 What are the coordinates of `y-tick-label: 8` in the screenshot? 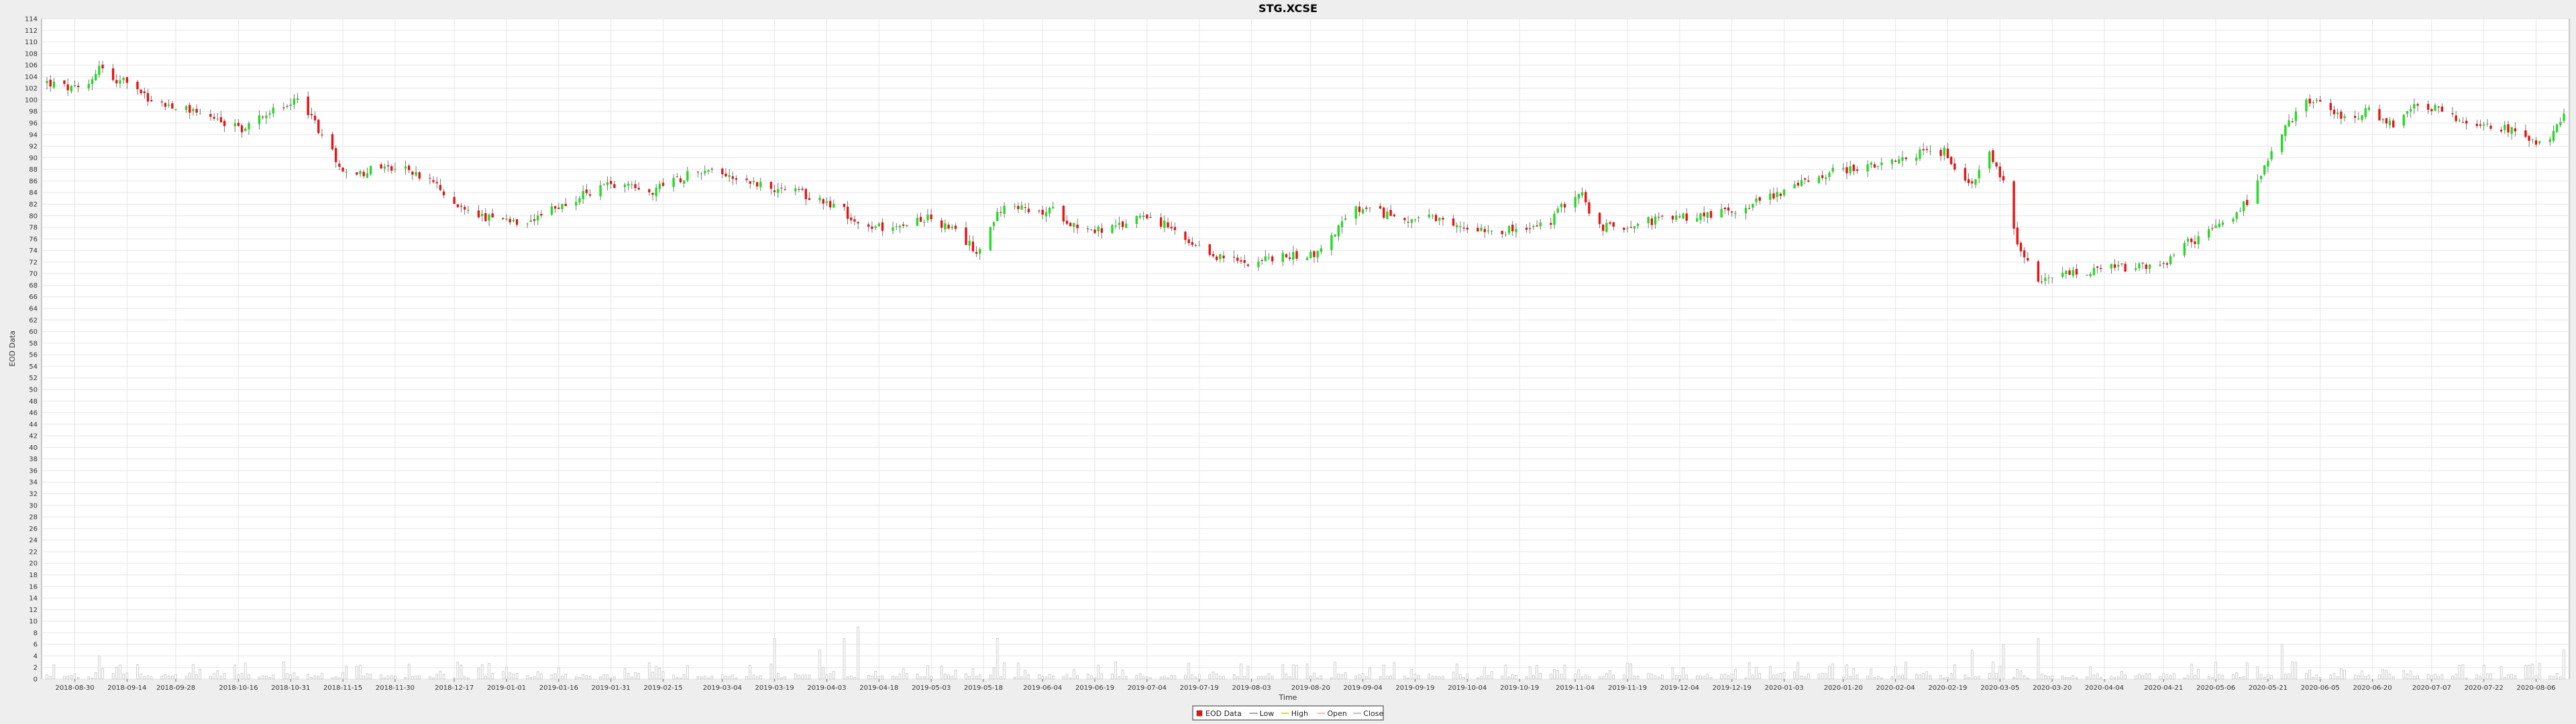 It's located at (36, 633).